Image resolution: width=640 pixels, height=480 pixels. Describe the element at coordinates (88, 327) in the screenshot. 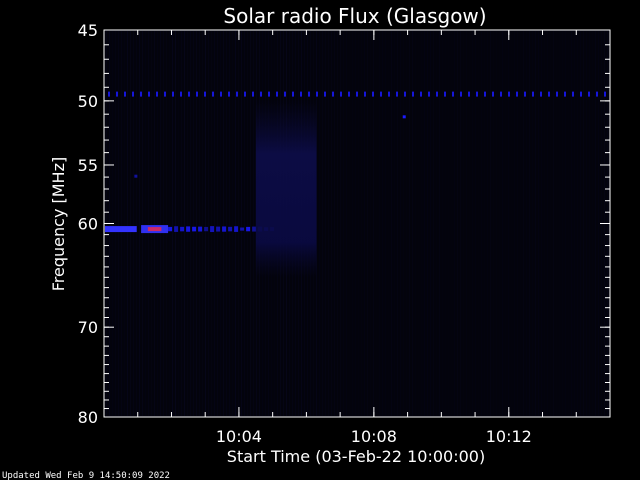

I see `y-tick-label: 70` at that location.